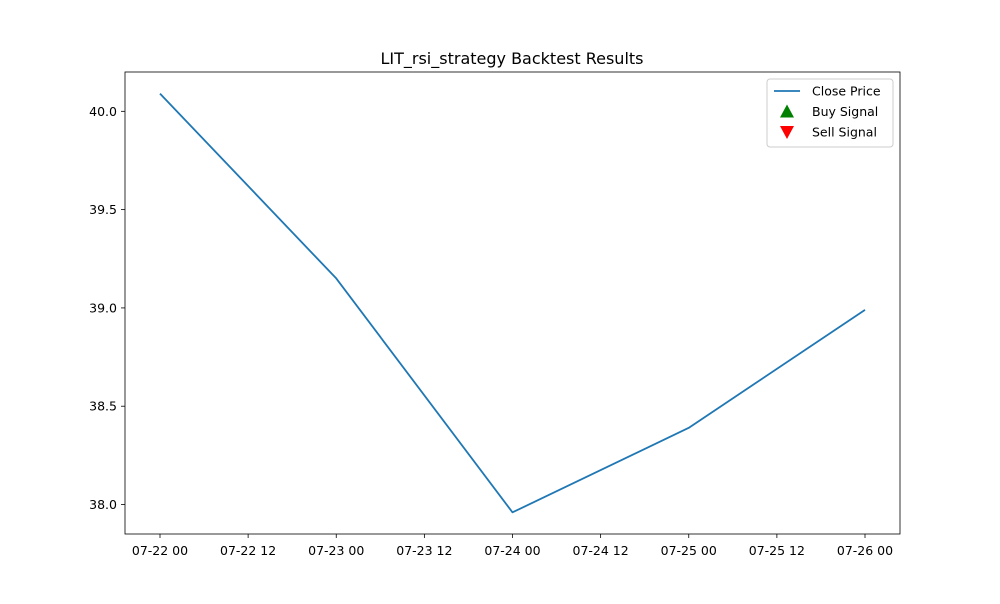 Image resolution: width=1000 pixels, height=604 pixels. Describe the element at coordinates (777, 550) in the screenshot. I see `x-tick-label: 07-25 12` at that location.